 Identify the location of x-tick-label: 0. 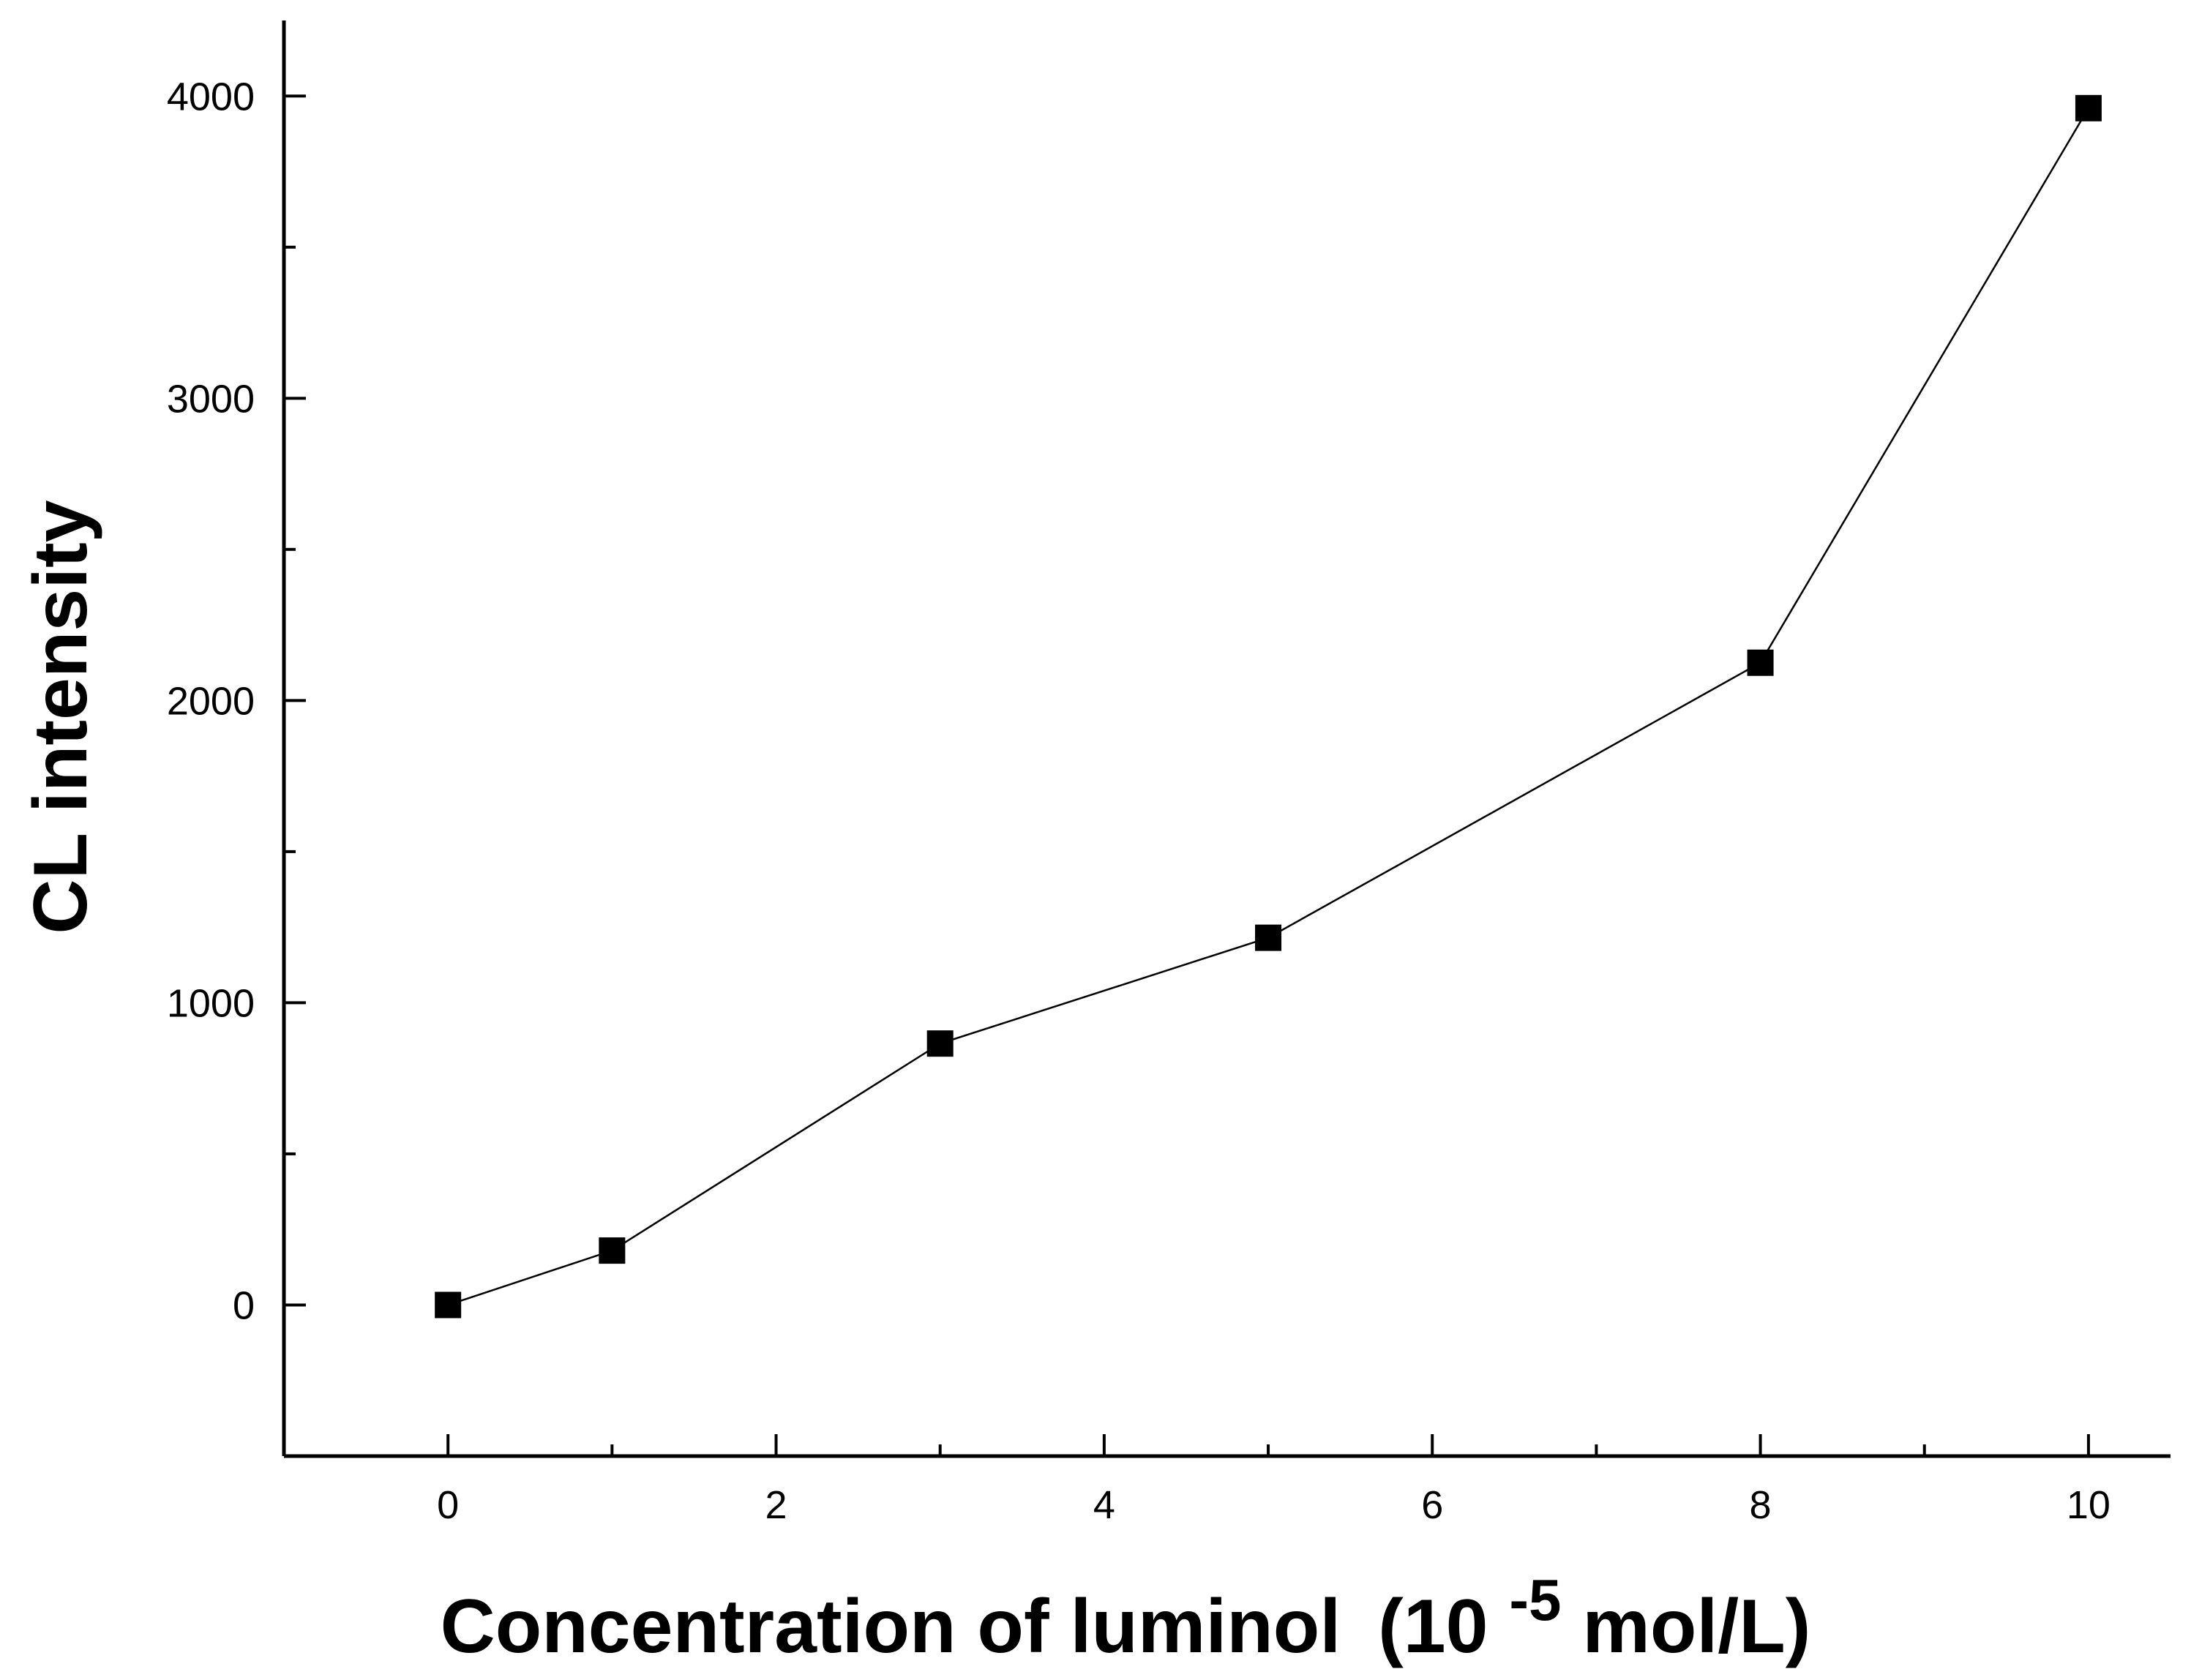
(448, 1505).